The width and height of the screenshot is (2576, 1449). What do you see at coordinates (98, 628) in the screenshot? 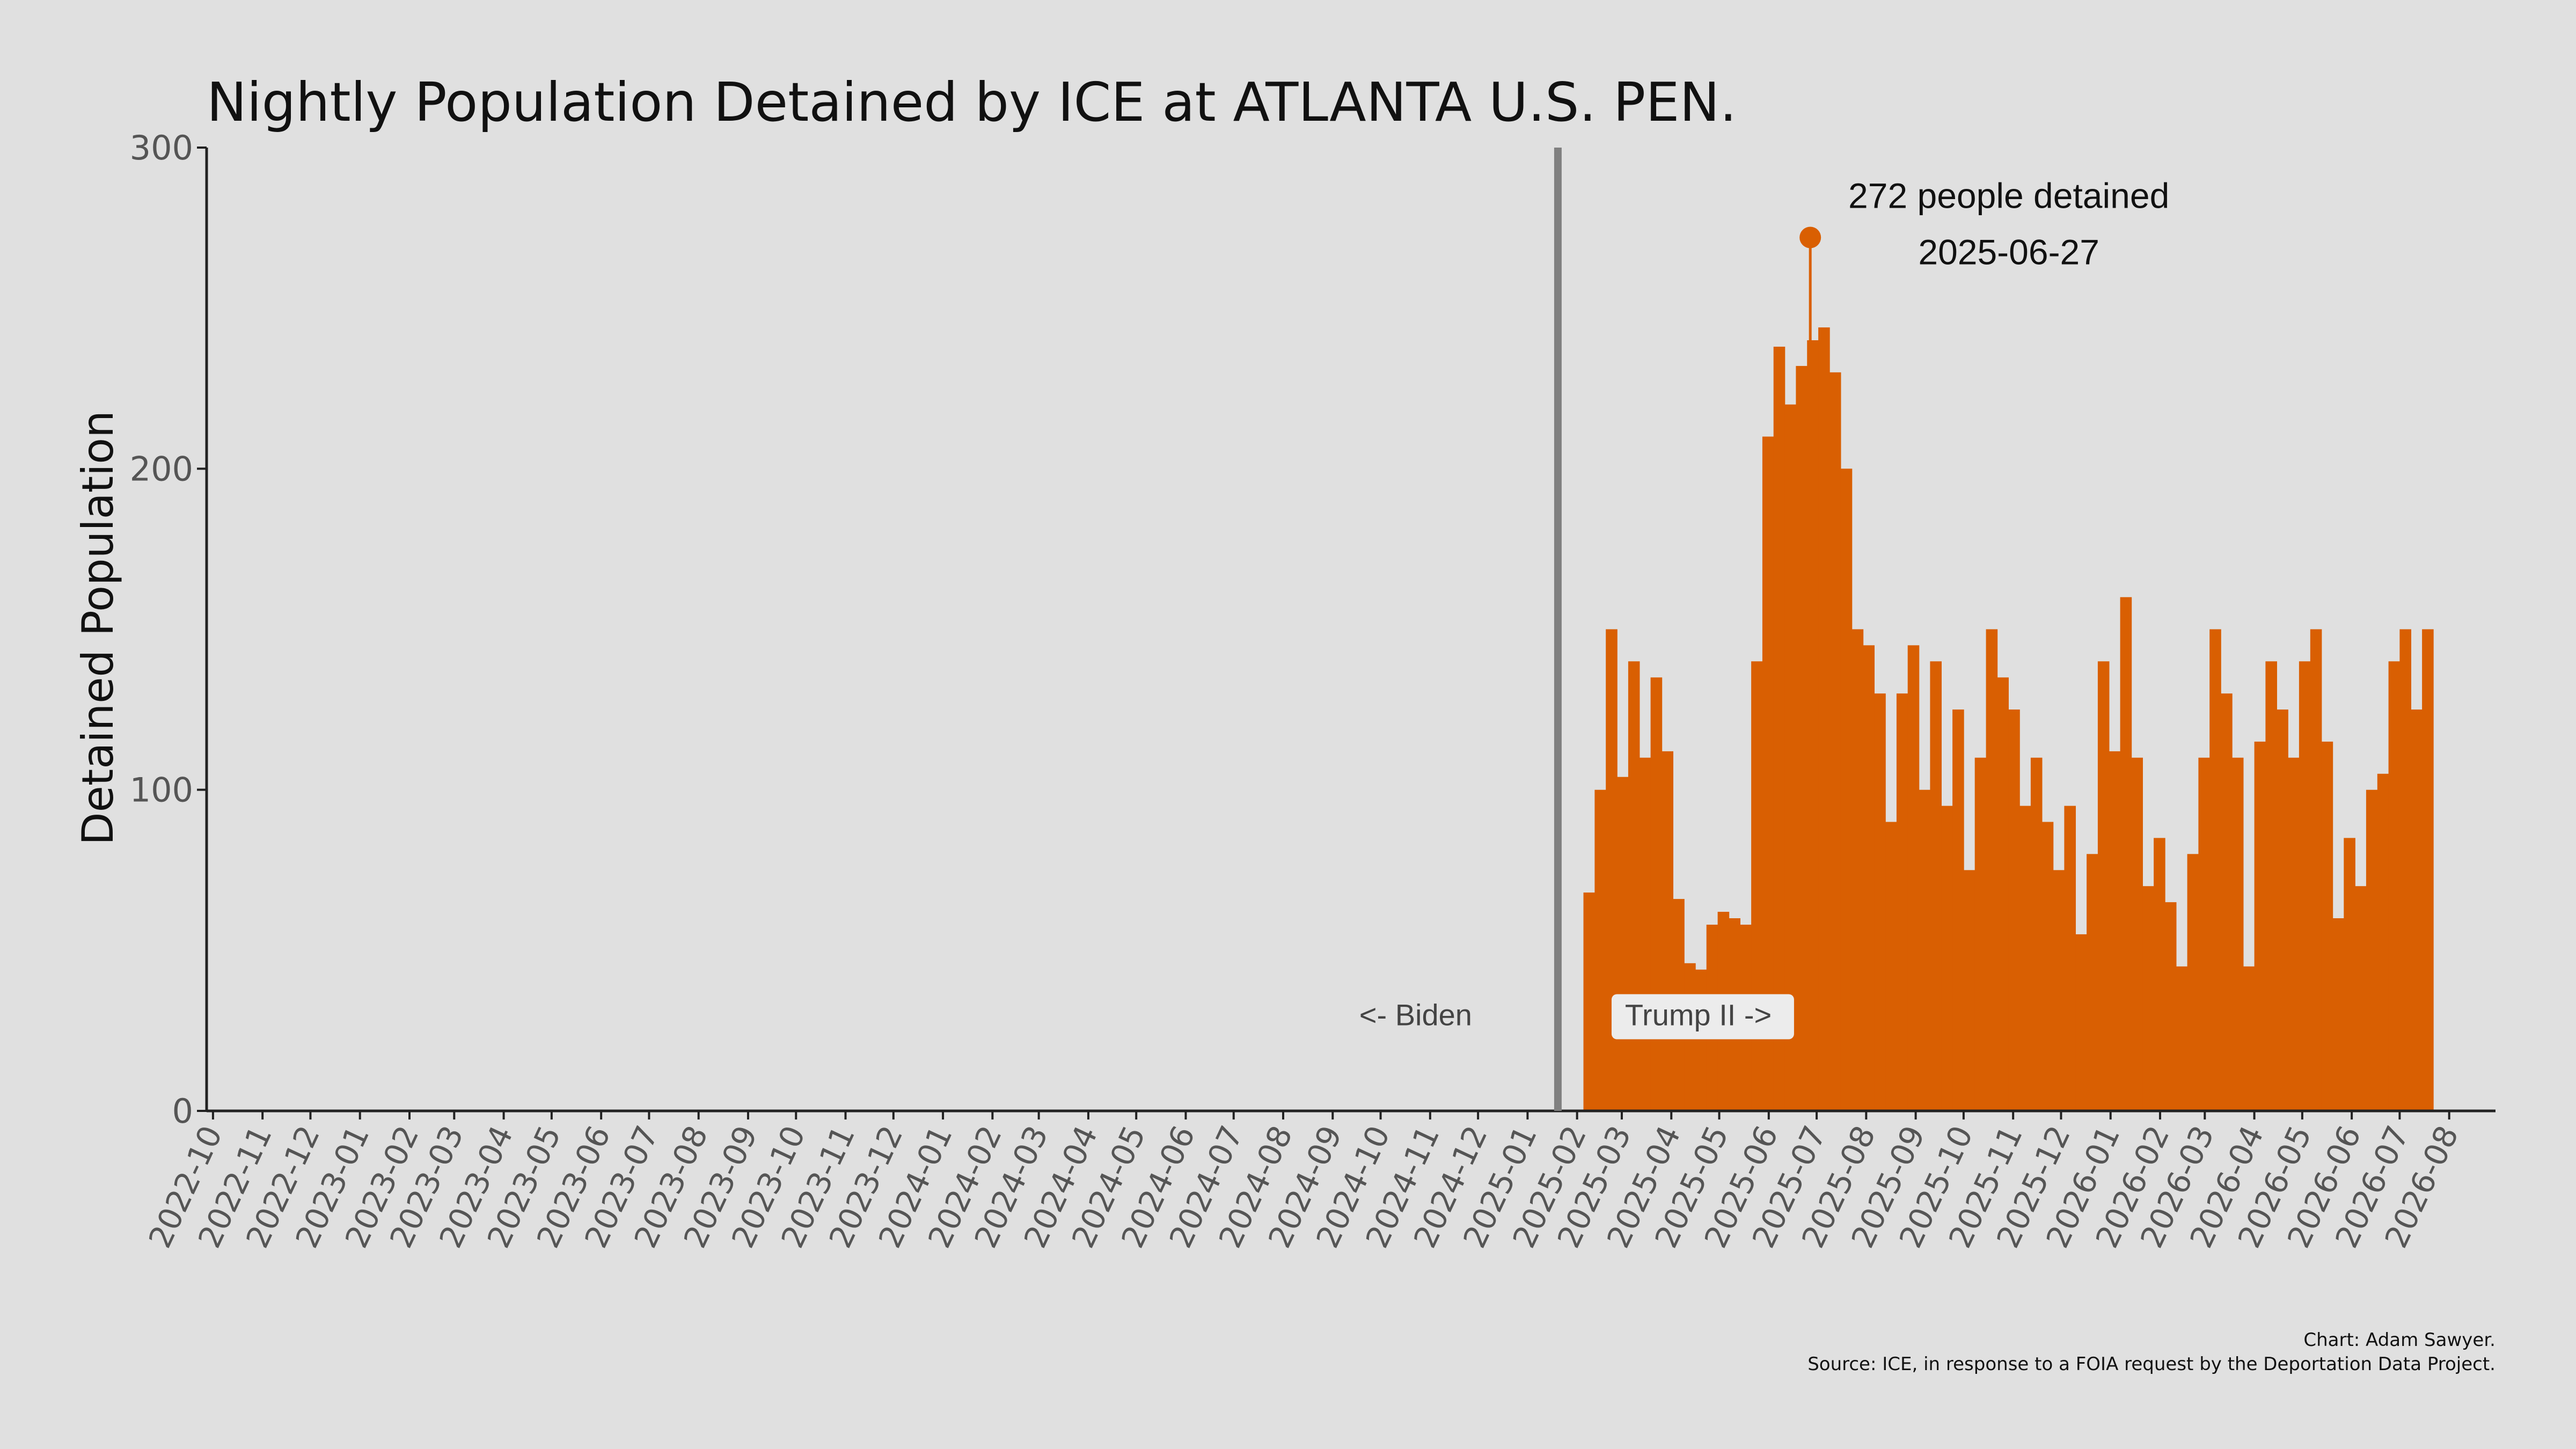
I see `y-axis-label: Detained Population` at bounding box center [98, 628].